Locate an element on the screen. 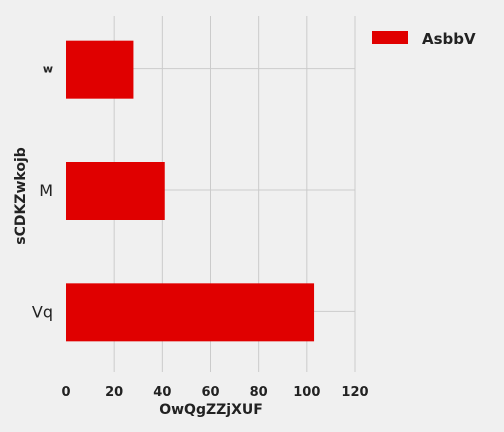 Image resolution: width=504 pixels, height=432 pixels. y-tick-label-Vq: Vq is located at coordinates (42, 311).